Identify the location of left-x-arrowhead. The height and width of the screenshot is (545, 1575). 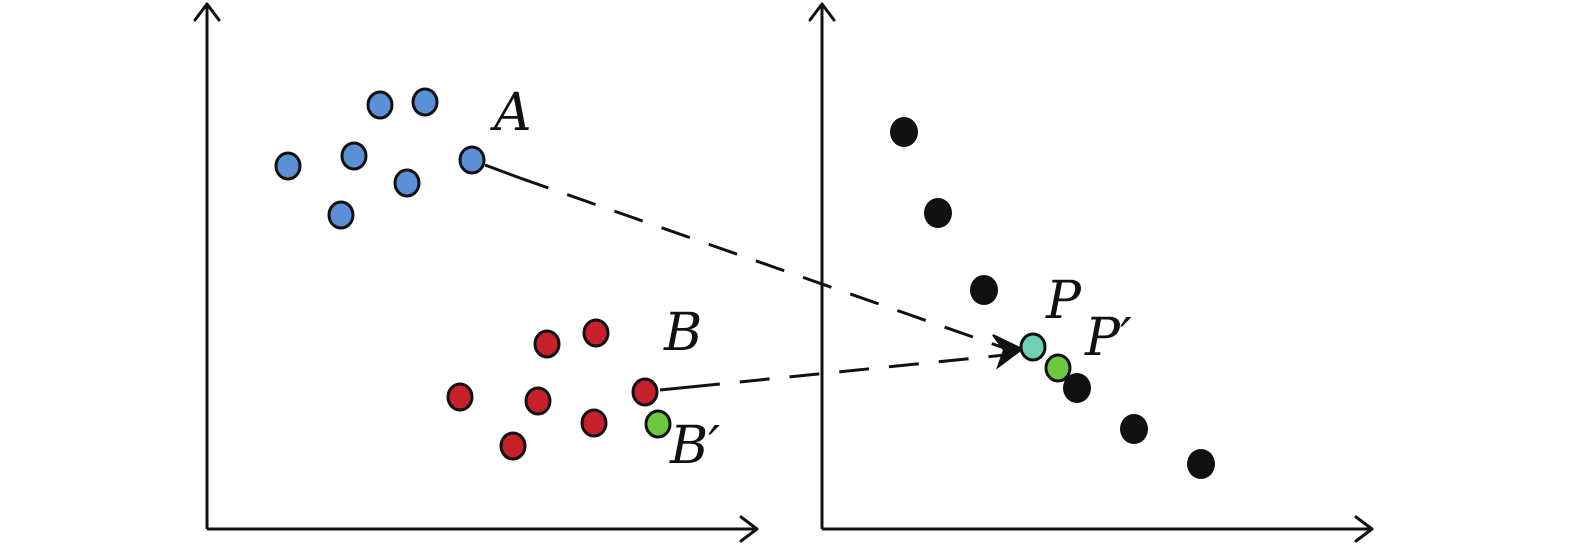
(749, 529).